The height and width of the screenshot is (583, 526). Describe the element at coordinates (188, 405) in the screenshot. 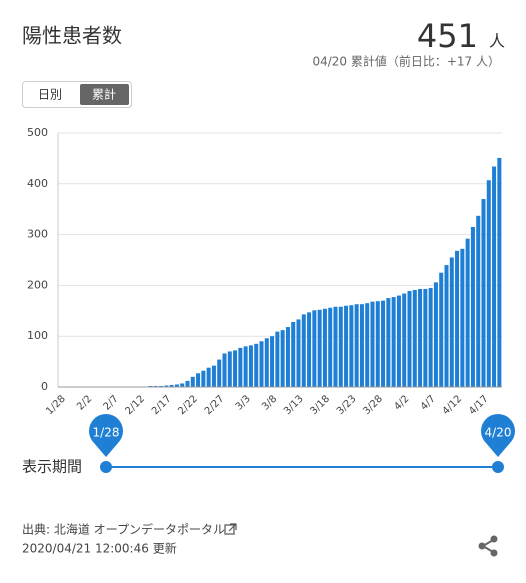

I see `x-tick-label: 2/22` at that location.